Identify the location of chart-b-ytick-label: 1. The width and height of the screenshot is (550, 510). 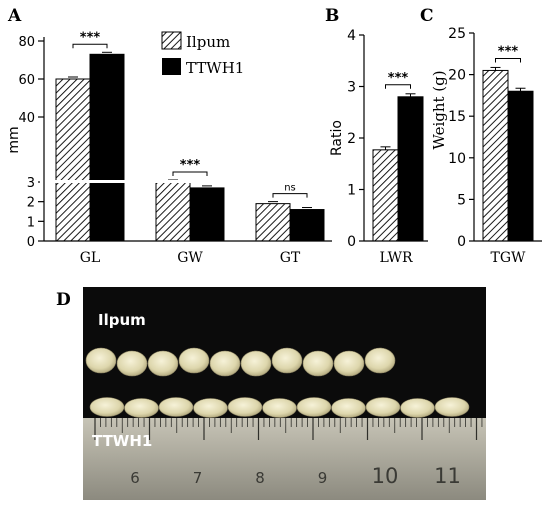
(351, 191).